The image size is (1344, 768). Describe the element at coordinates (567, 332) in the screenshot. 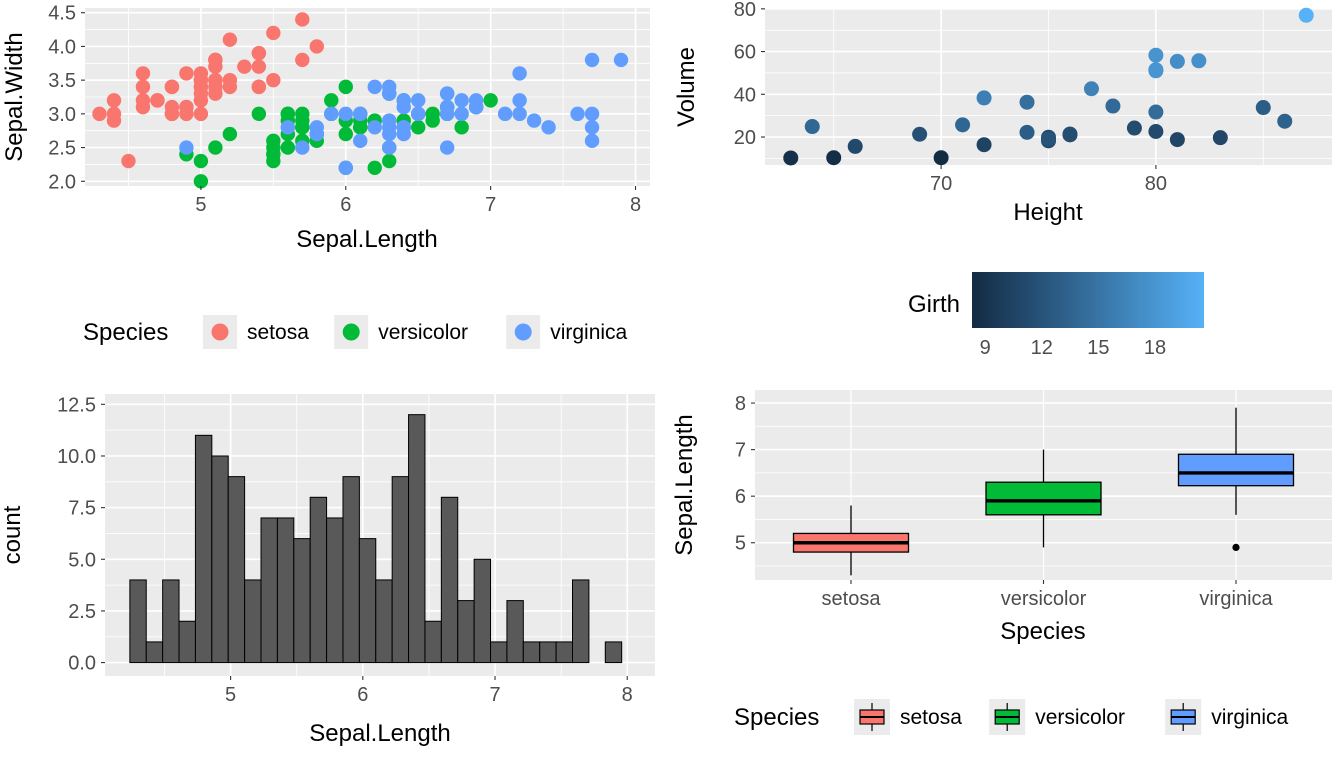

I see `legend-entry-virginica: virginica` at that location.